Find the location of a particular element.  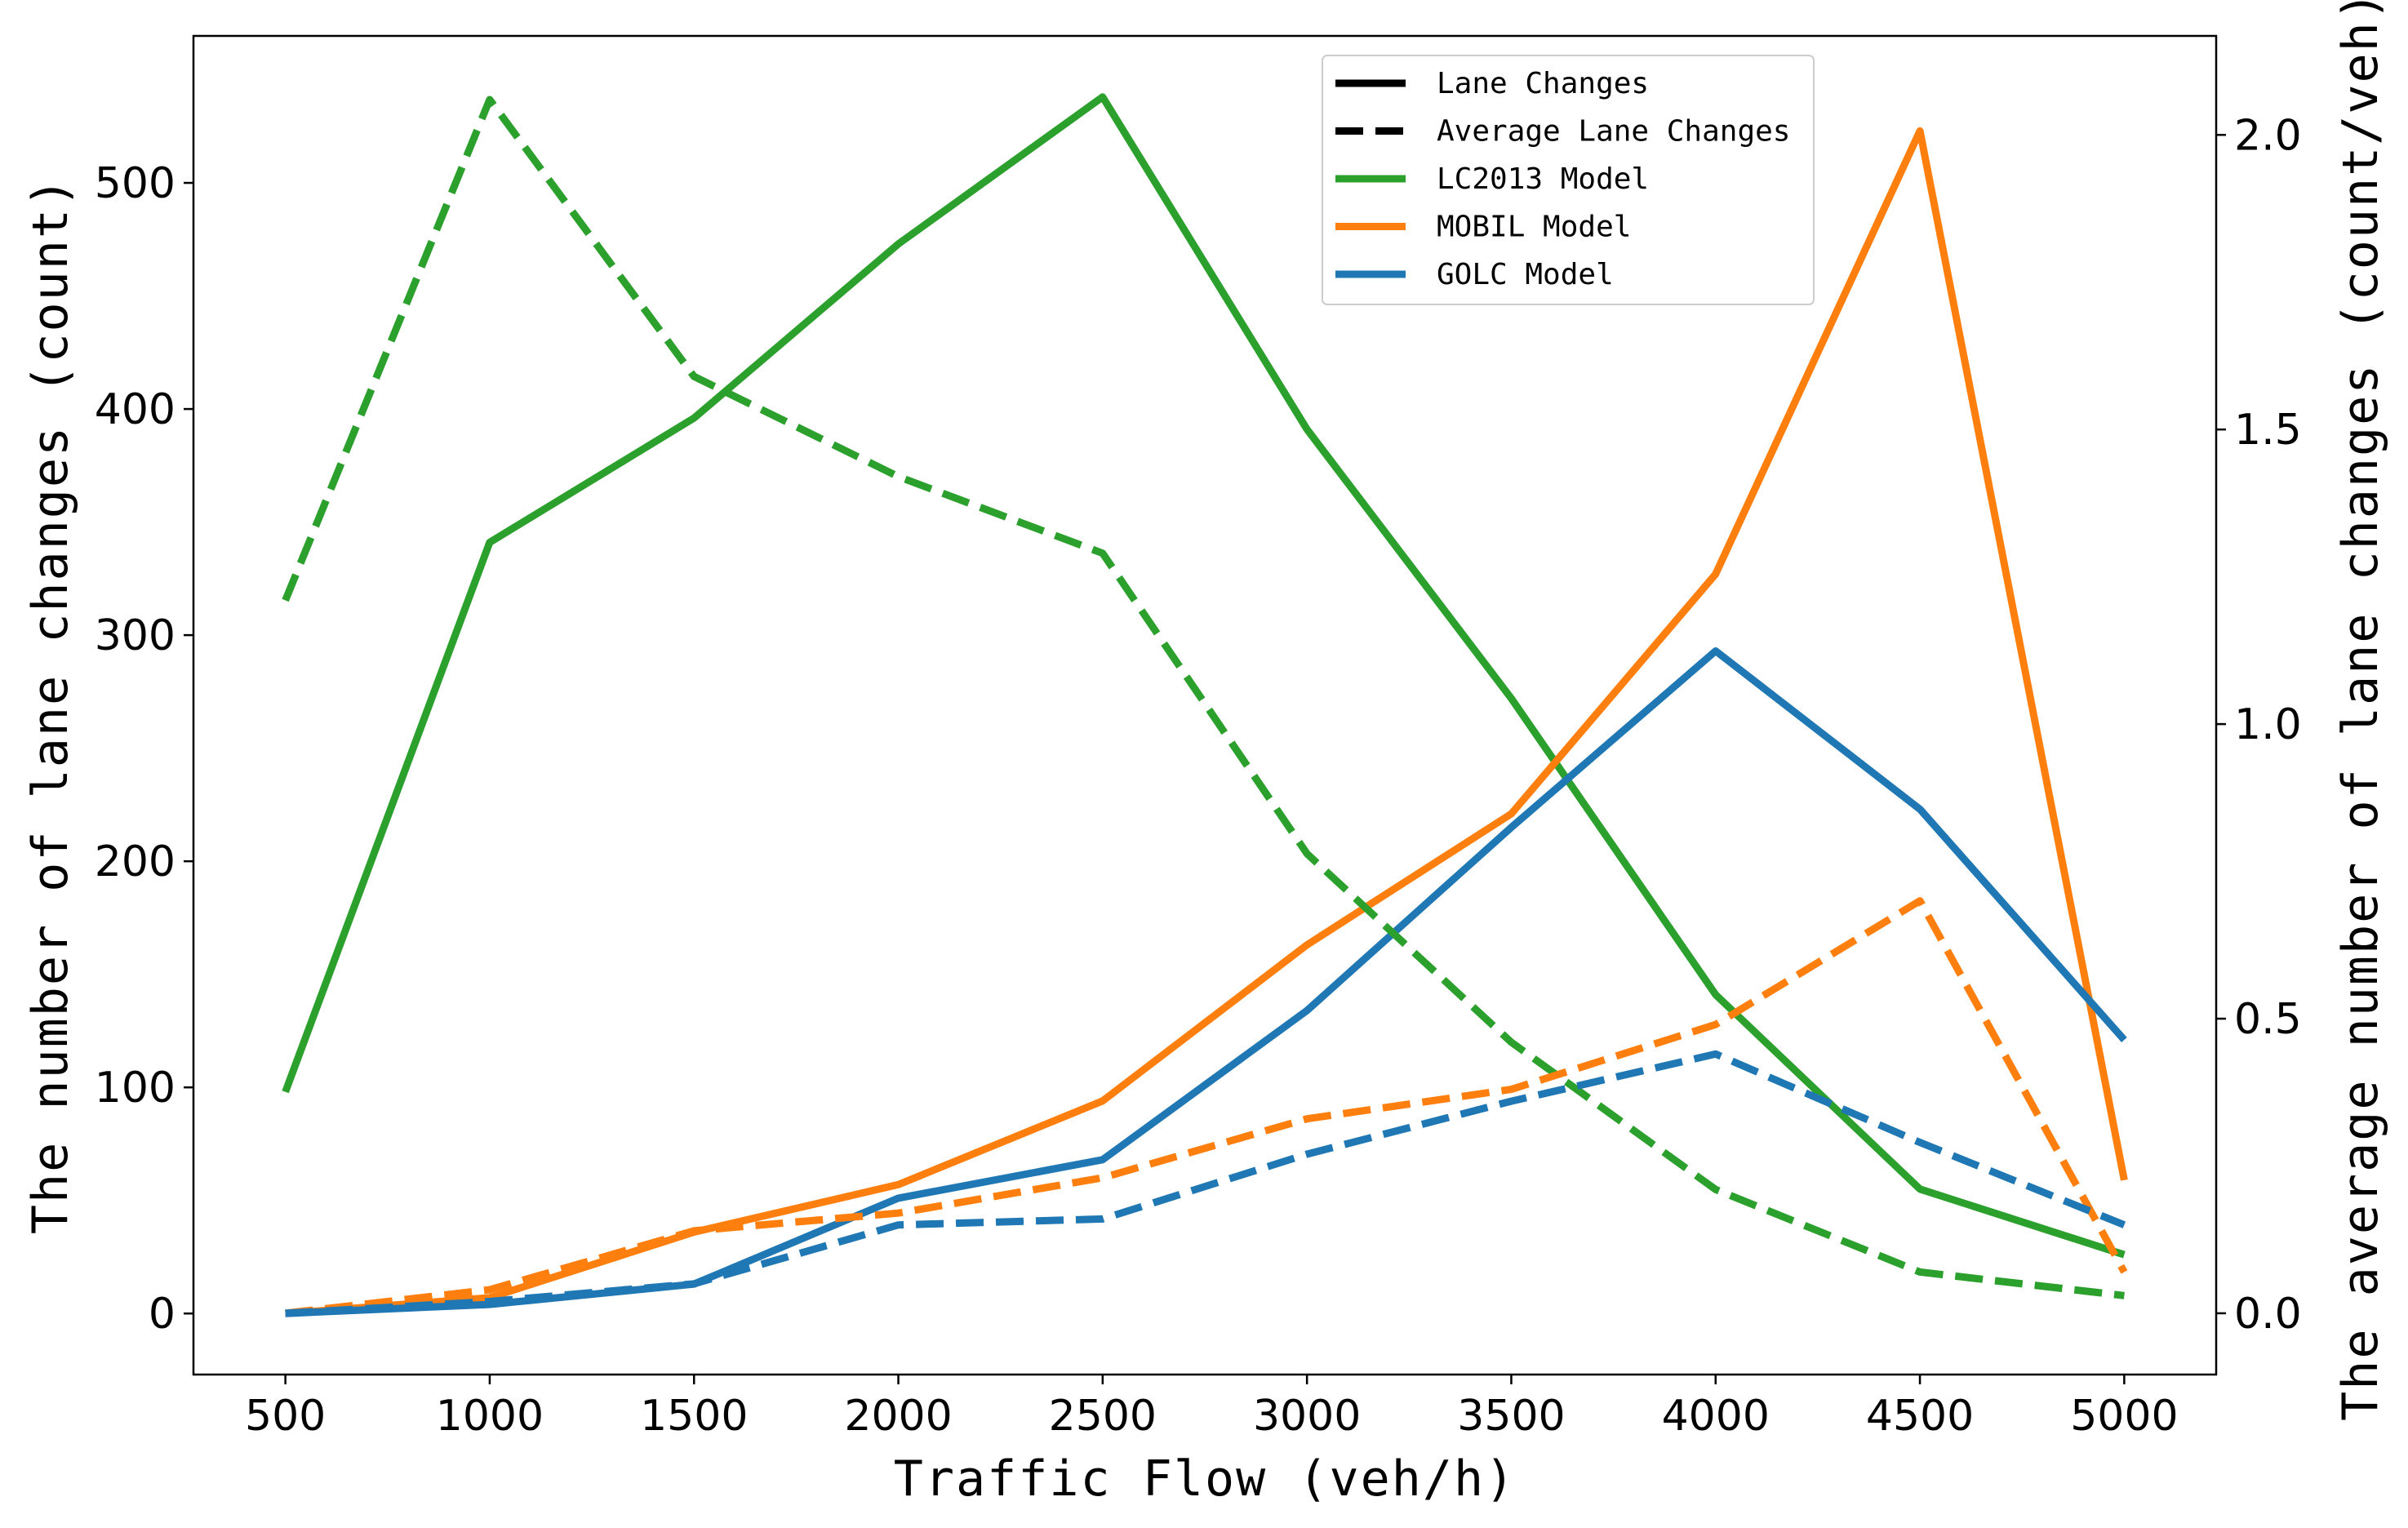

y-left-tick-label: 0 is located at coordinates (162, 1314).